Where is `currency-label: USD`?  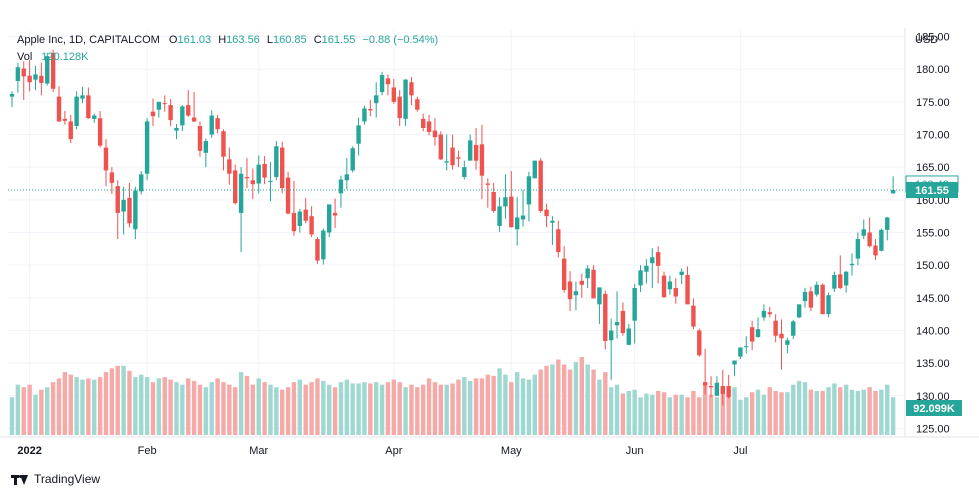 currency-label: USD is located at coordinates (927, 40).